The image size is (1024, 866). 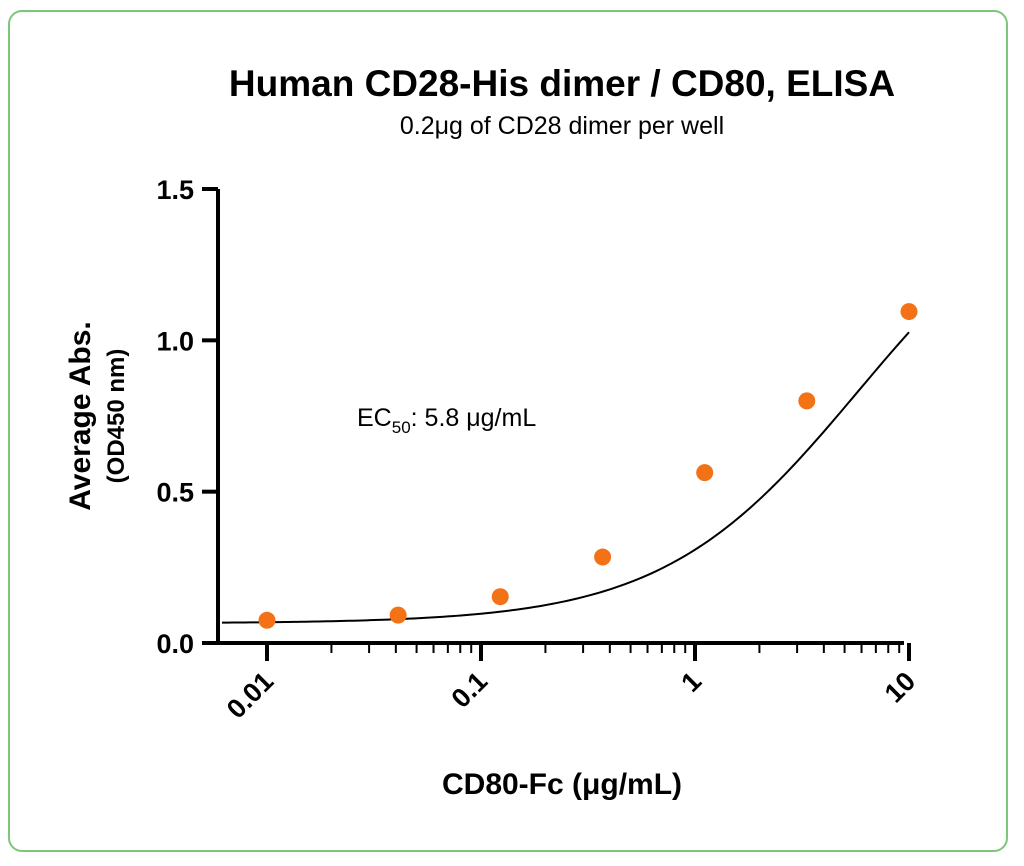 What do you see at coordinates (562, 83) in the screenshot?
I see `chart-title: Human CD28-His dimer / CD80, ELISA` at bounding box center [562, 83].